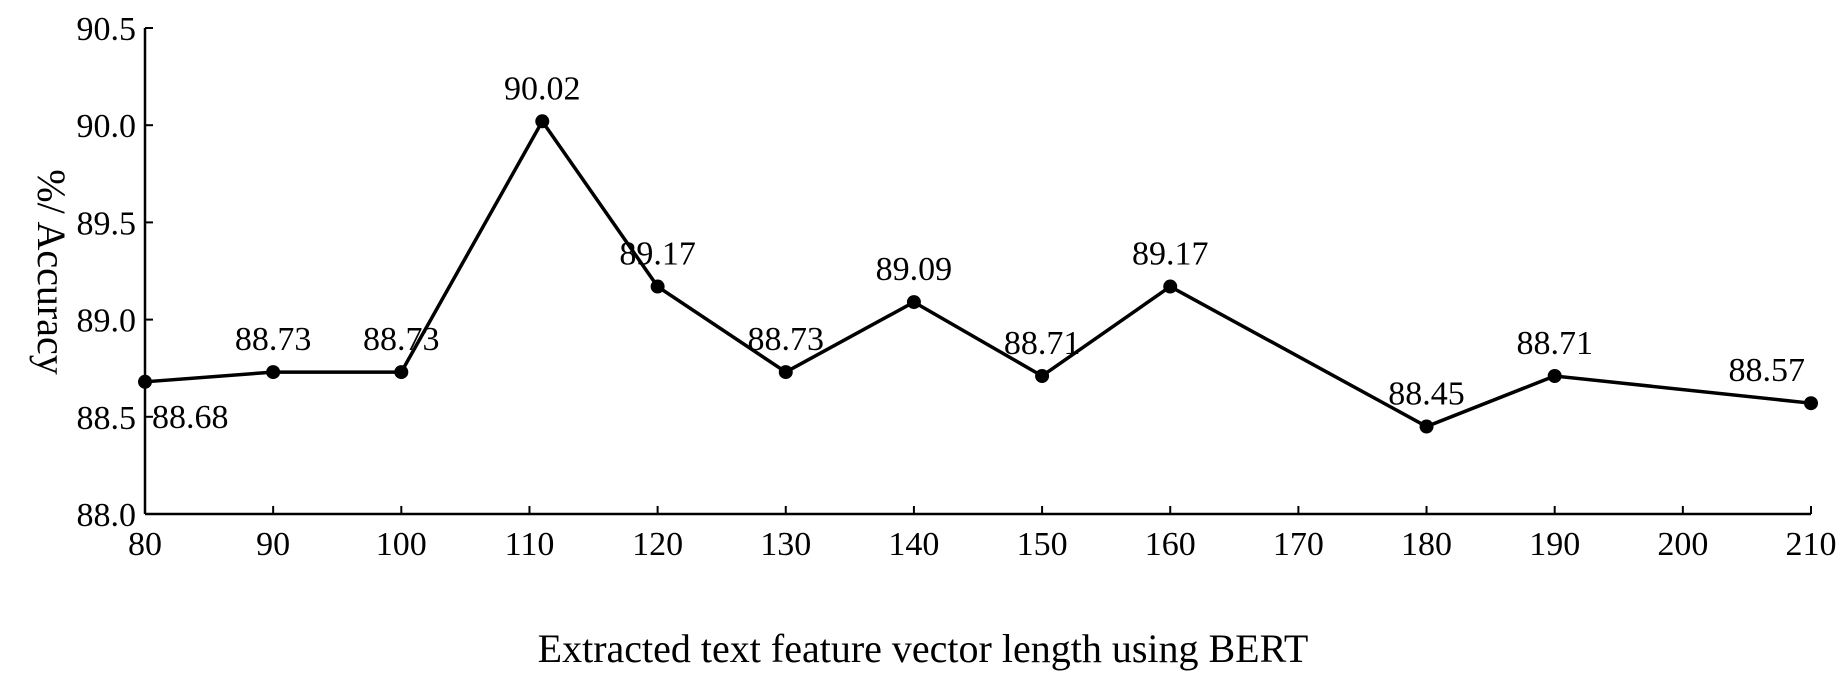  I want to click on data-label: 89.09, so click(914, 269).